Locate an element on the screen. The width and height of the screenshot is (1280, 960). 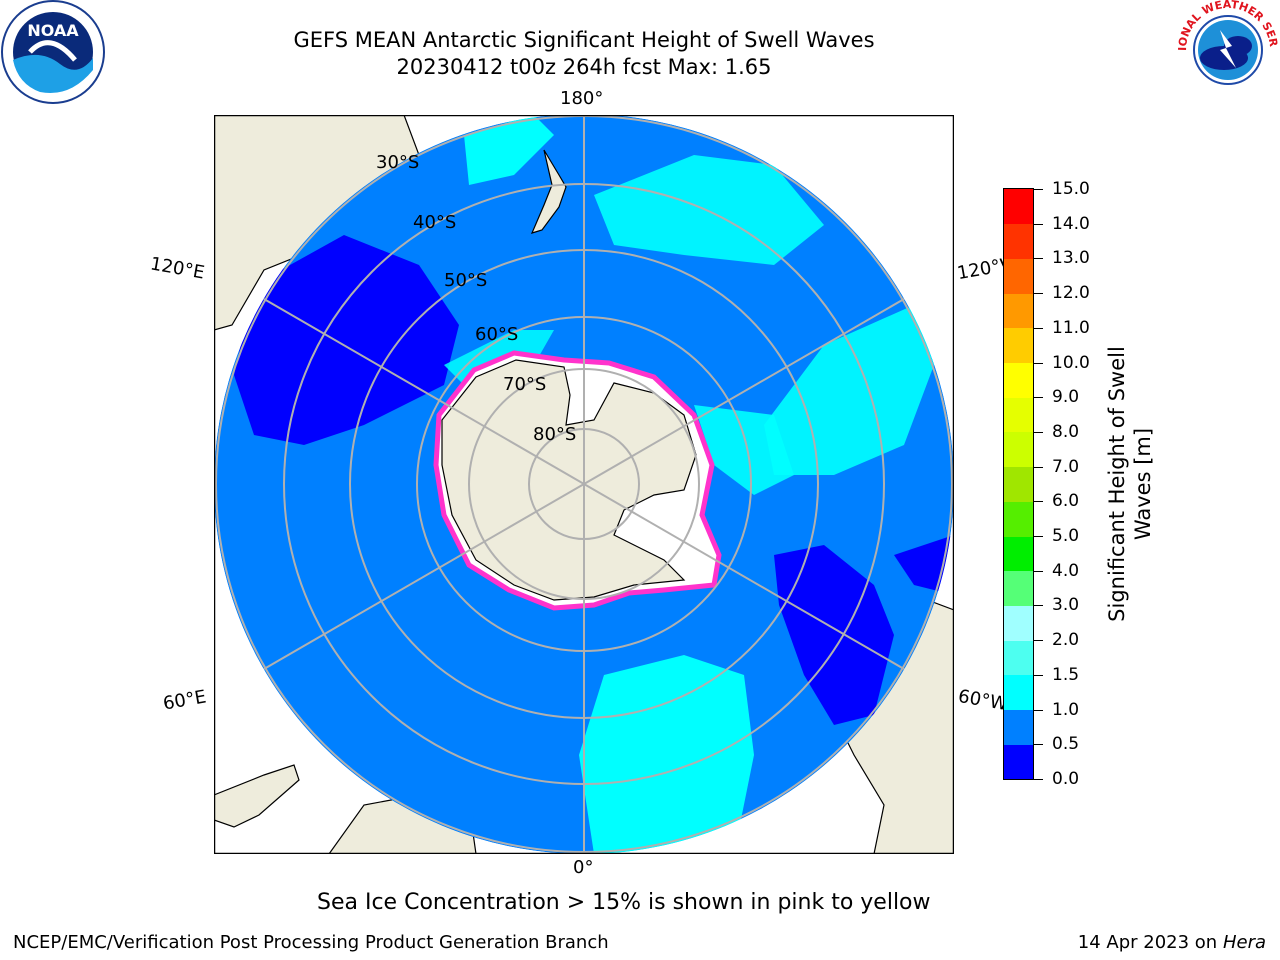
footer-host: Hera is located at coordinates (1244, 942).